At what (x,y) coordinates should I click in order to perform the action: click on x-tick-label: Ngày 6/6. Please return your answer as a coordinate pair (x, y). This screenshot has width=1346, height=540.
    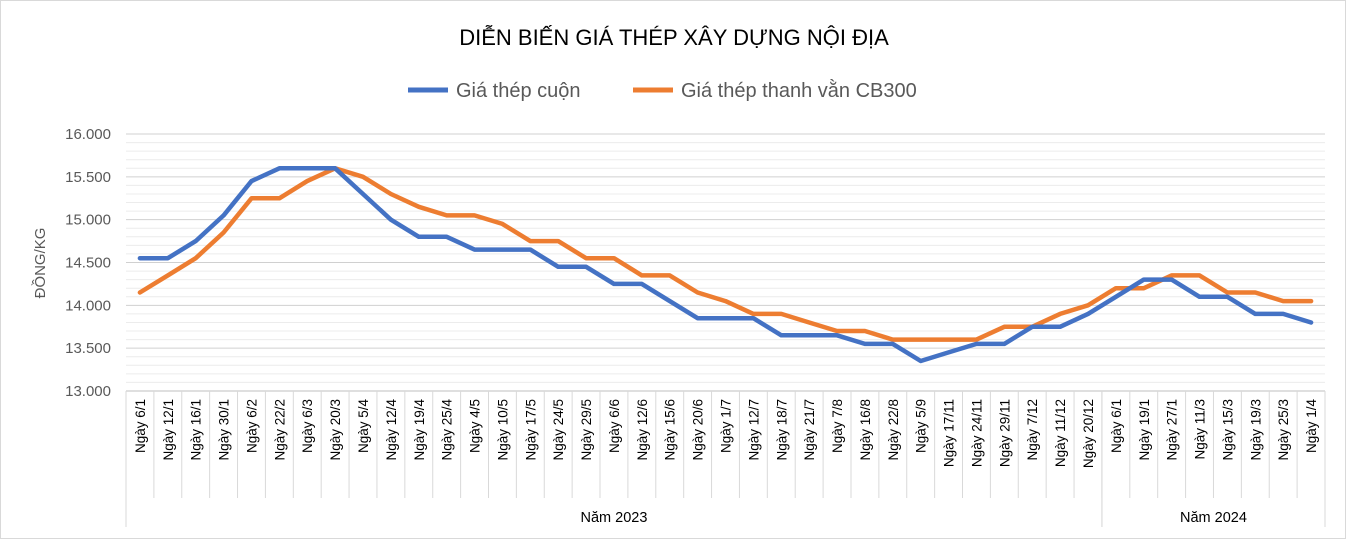
    Looking at the image, I should click on (614, 426).